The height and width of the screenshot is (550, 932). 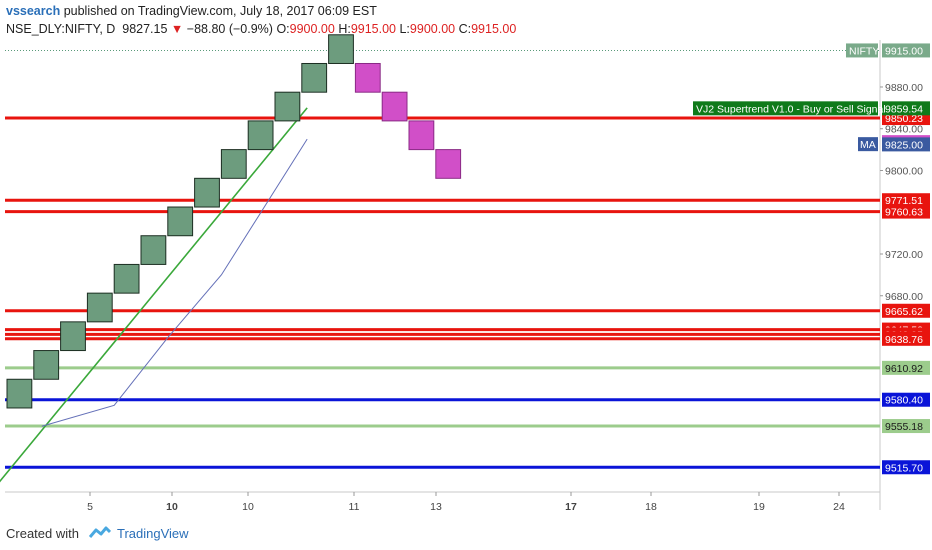 I want to click on secondary-price-tag-bg, so click(x=906, y=144).